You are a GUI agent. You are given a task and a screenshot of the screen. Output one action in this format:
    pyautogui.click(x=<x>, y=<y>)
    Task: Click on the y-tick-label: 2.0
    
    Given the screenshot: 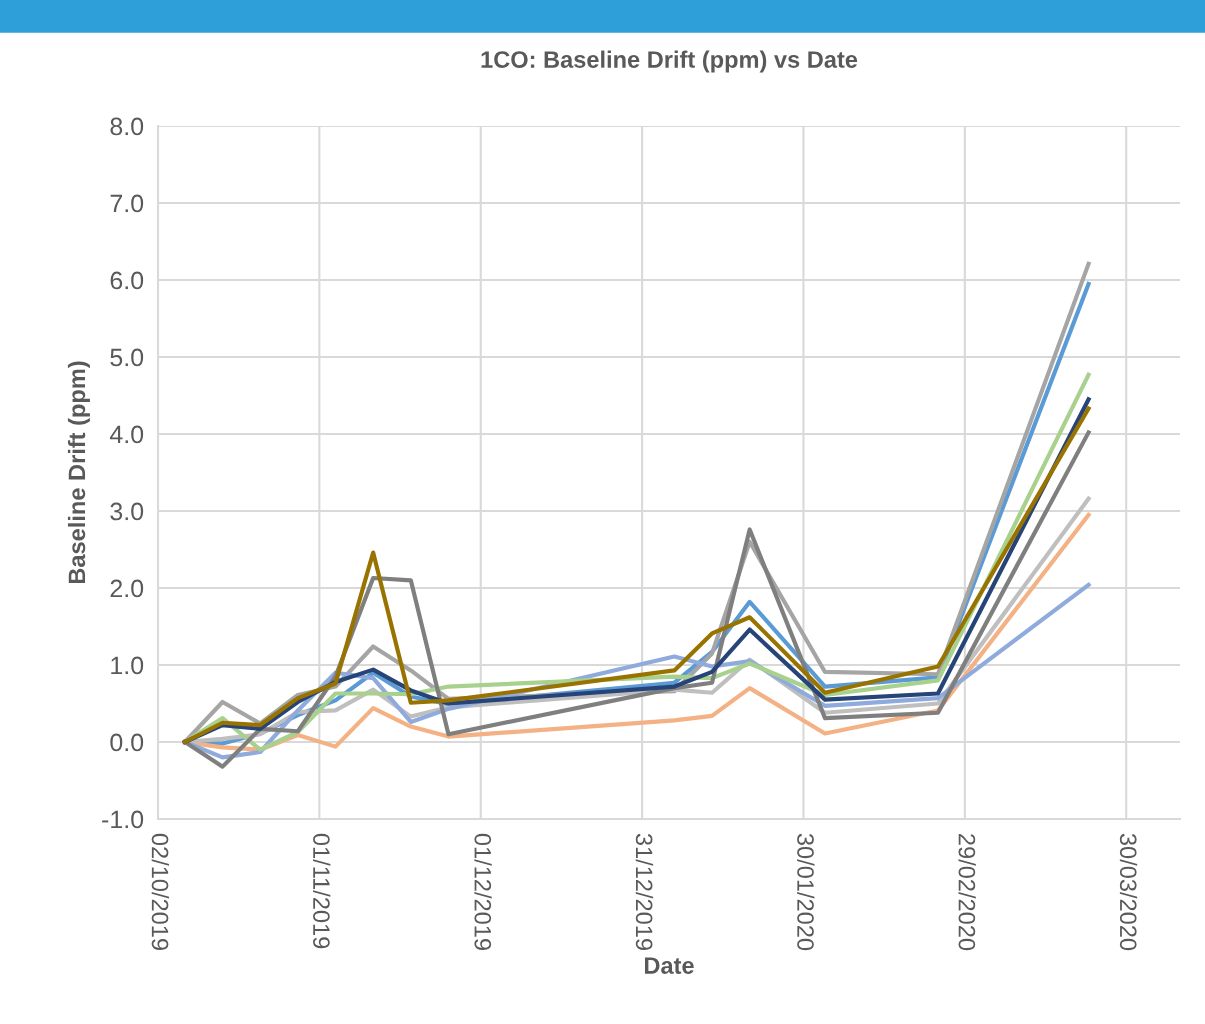 What is the action you would take?
    pyautogui.click(x=127, y=588)
    